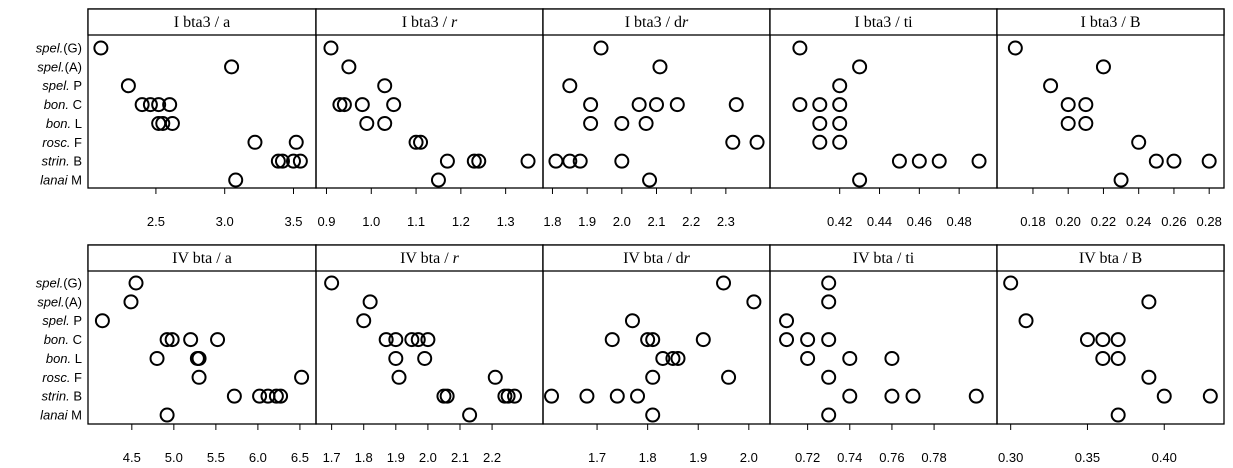 This screenshot has height=468, width=1233. I want to click on row-label: spel. P, so click(62, 320).